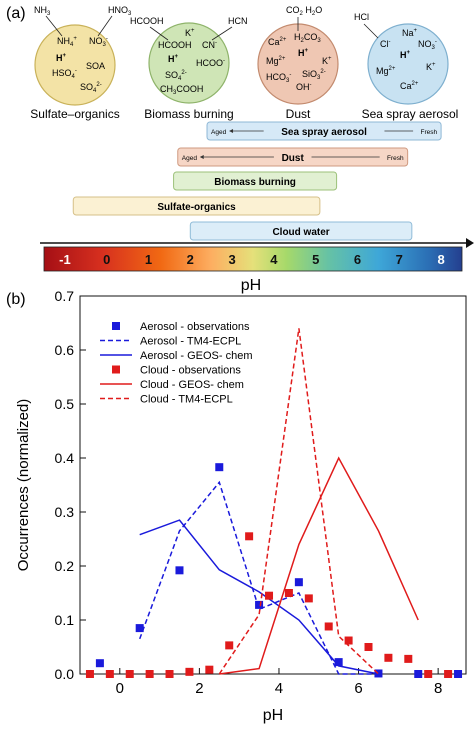  What do you see at coordinates (95, 66) in the screenshot?
I see `ion-label: SOA` at bounding box center [95, 66].